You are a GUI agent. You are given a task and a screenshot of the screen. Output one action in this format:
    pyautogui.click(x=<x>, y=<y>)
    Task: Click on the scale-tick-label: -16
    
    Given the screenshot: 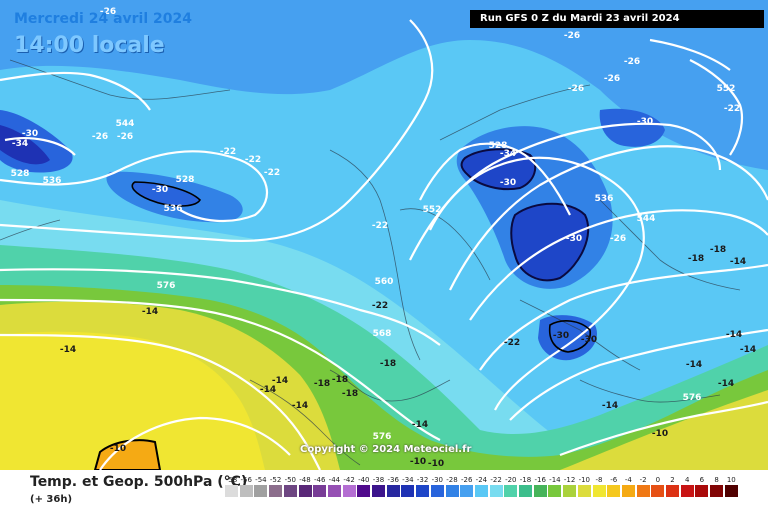 What is the action you would take?
    pyautogui.click(x=540, y=480)
    